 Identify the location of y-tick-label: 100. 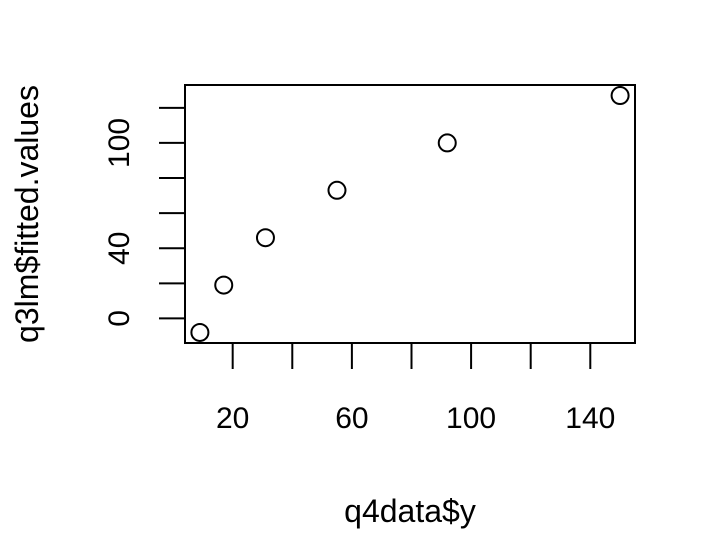
(119, 143).